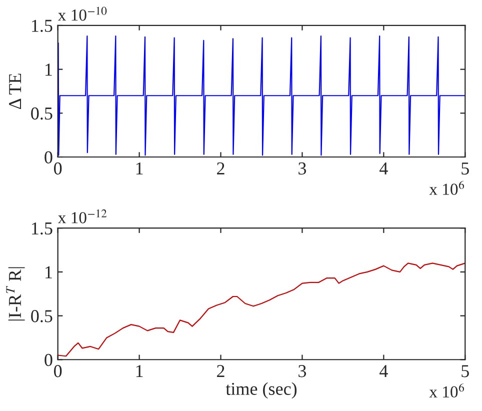 The image size is (482, 411). Describe the element at coordinates (261, 390) in the screenshot. I see `x-axis-title: time (sec)` at that location.